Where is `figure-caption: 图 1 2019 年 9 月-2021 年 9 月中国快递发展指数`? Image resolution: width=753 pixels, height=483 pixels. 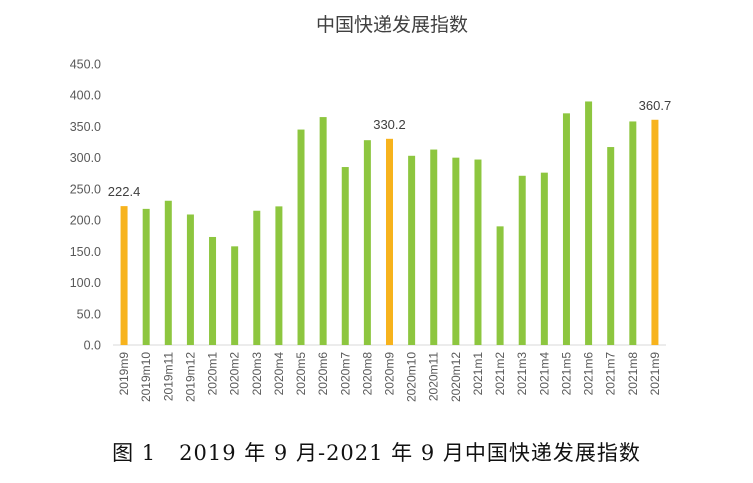 figure-caption: 图 1 2019 年 9 月-2021 年 9 月中国快递发展指数 is located at coordinates (376, 453).